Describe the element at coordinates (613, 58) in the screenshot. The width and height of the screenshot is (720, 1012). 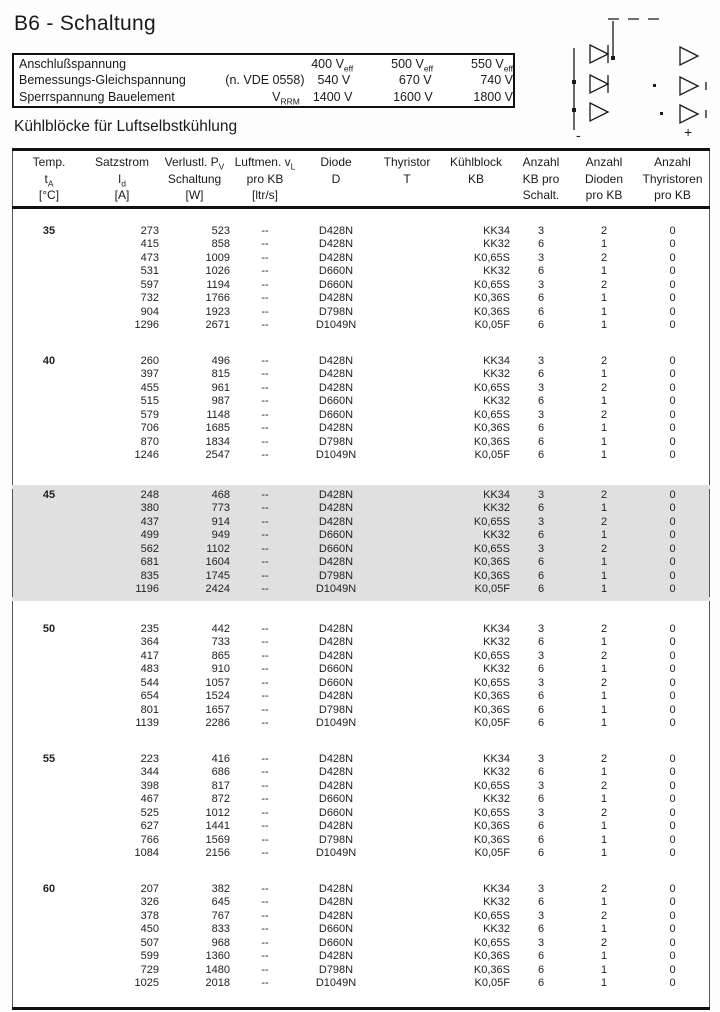
I see `junction-dot` at that location.